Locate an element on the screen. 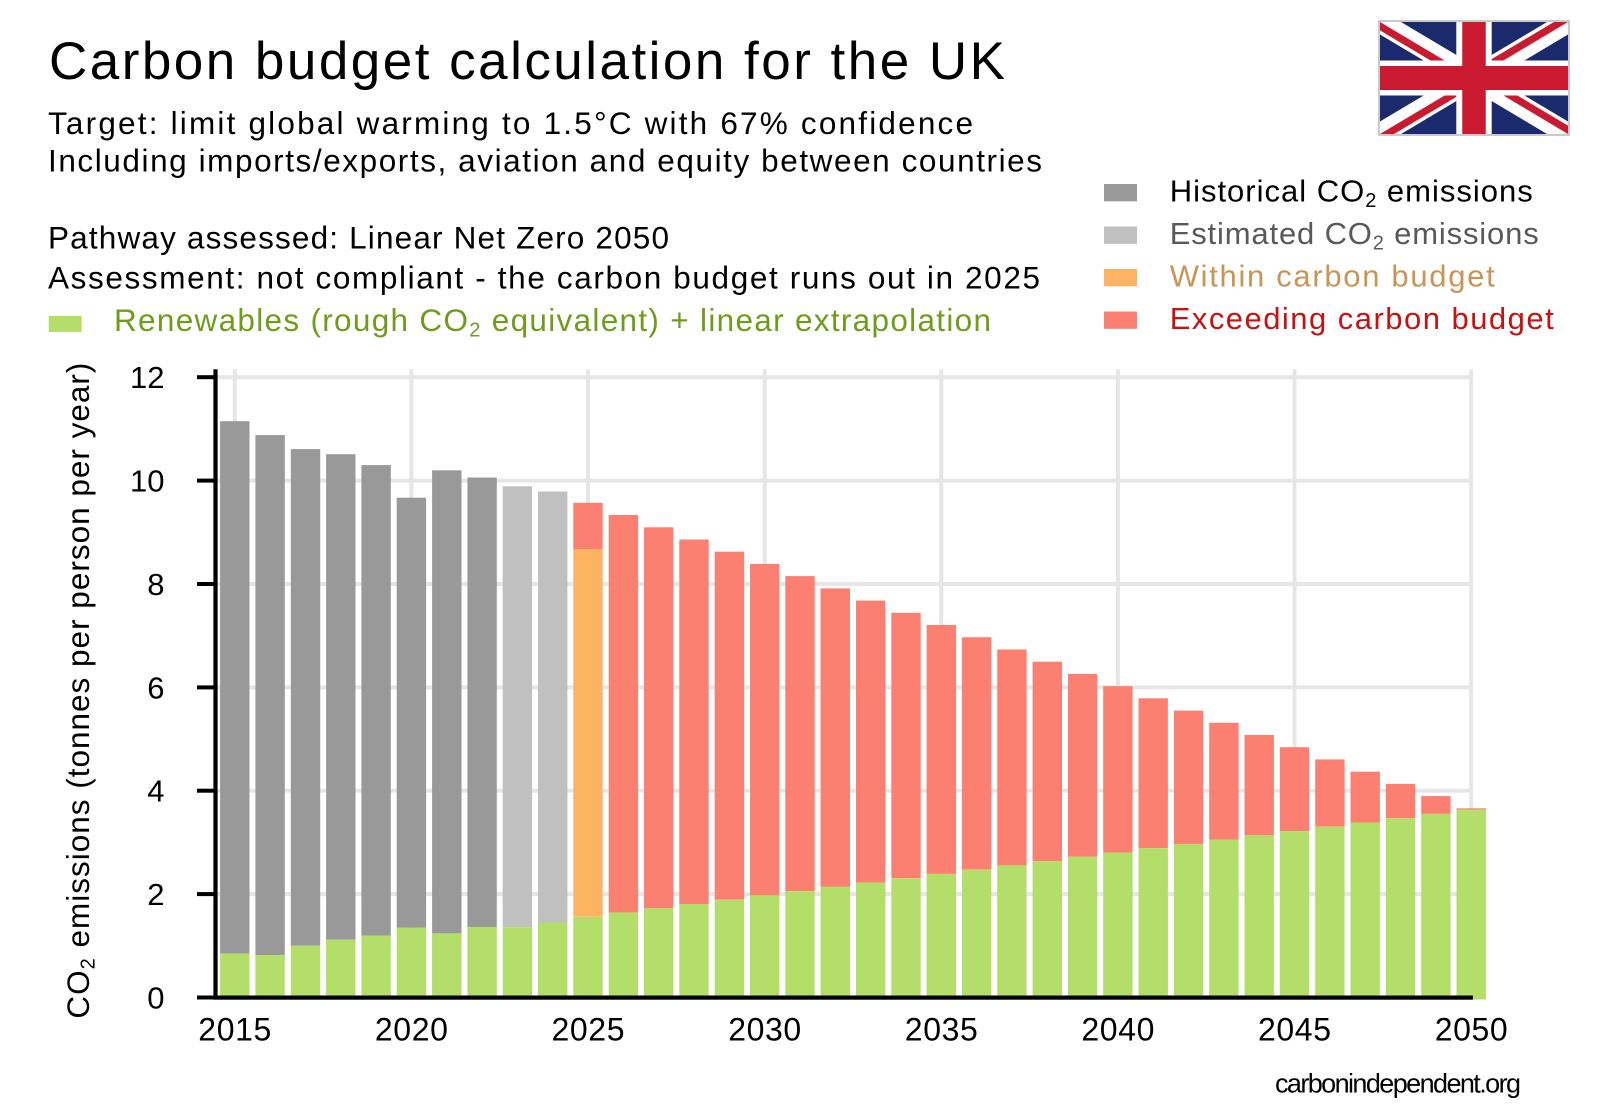 This screenshot has width=1600, height=1120. svg-text: 2050 is located at coordinates (1471, 1029).